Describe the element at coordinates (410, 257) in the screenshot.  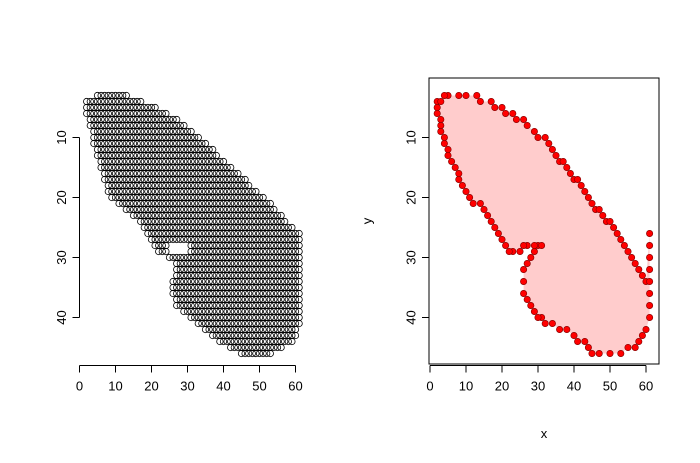
I see `right-y-tick-label: 30` at that location.